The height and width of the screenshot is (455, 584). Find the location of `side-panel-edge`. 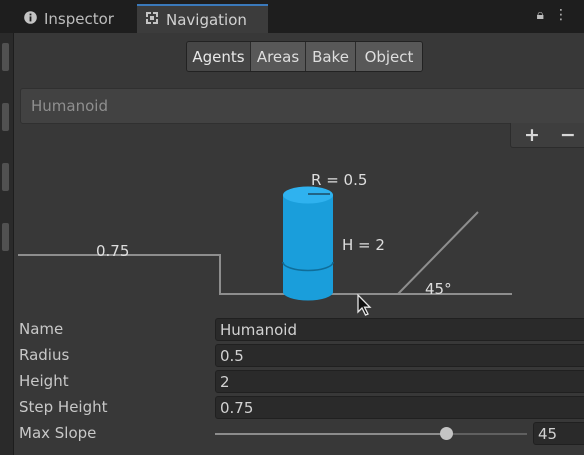

side-panel-edge is located at coordinates (7, 244).